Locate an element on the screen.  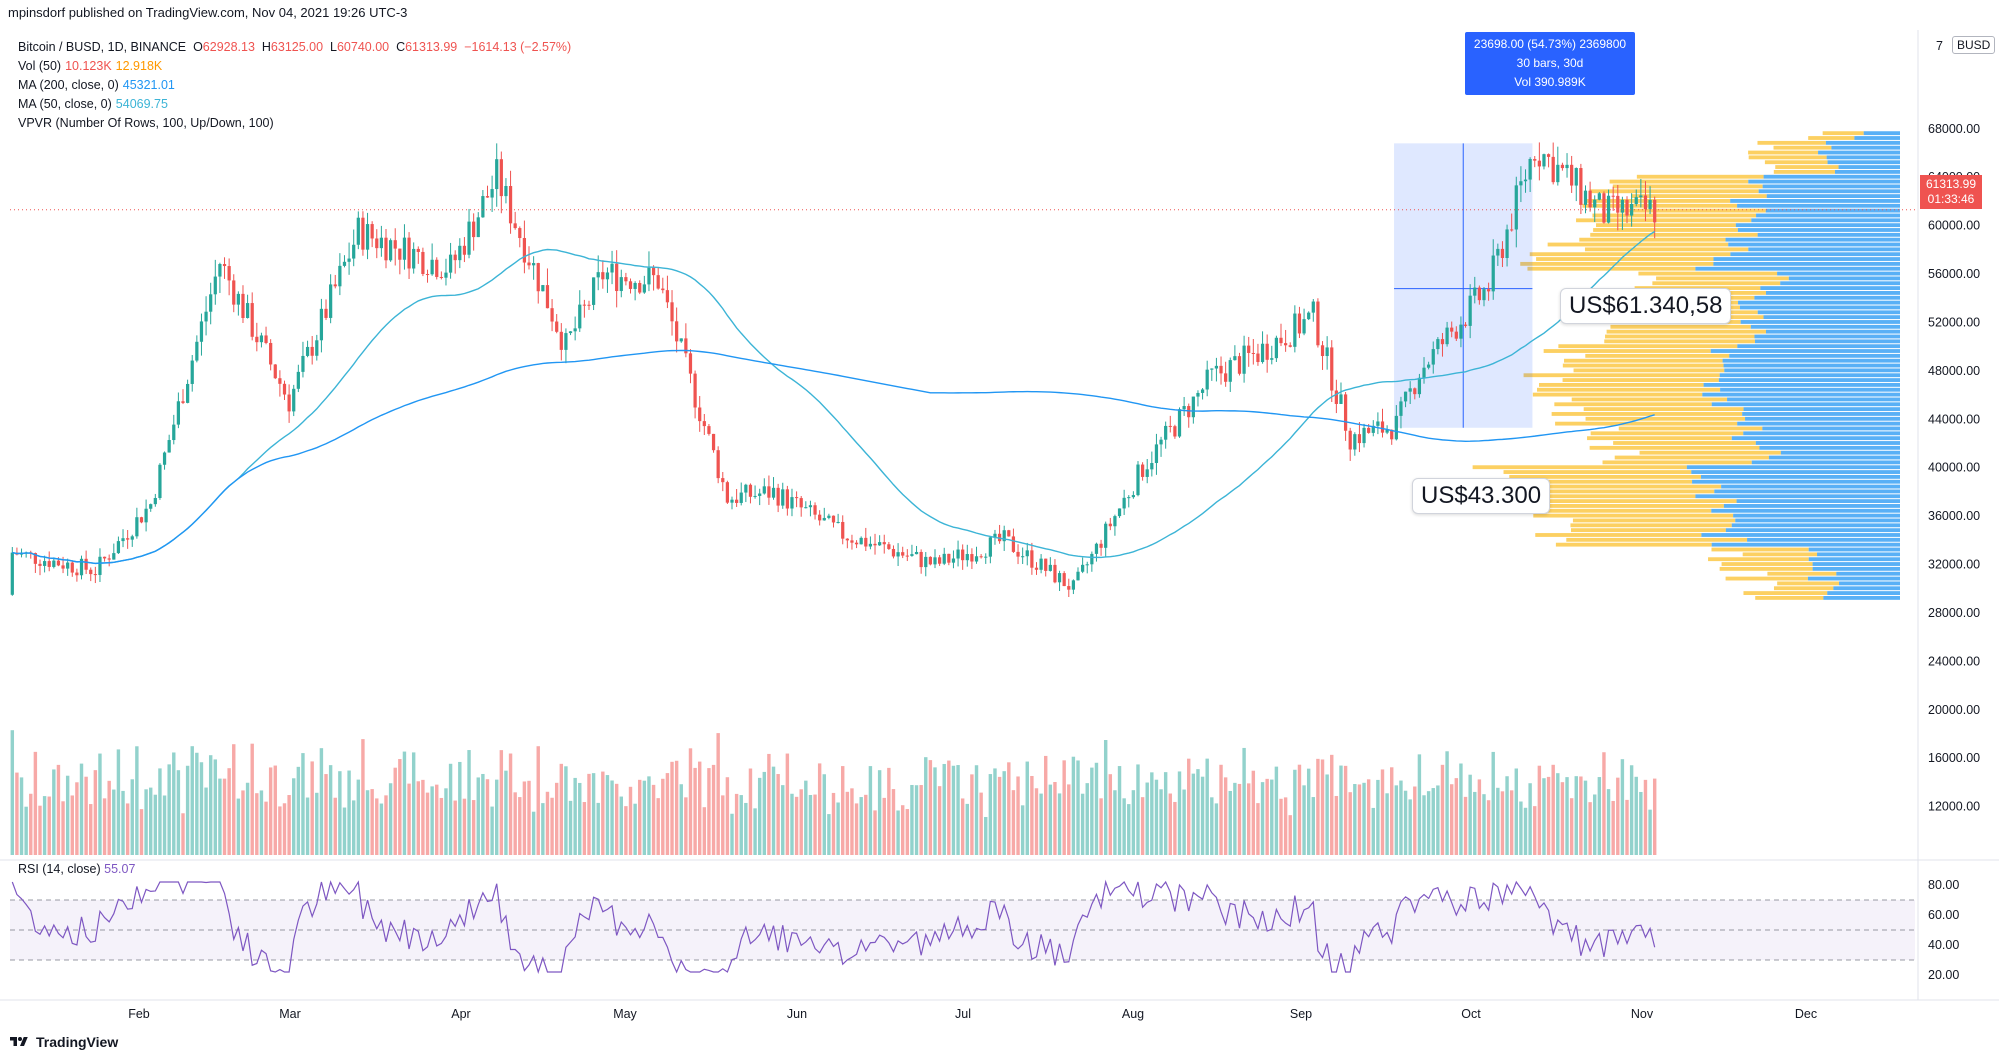
symbol-label: Bitcoin / BUSD, 1D, BINANCE is located at coordinates (102, 47).